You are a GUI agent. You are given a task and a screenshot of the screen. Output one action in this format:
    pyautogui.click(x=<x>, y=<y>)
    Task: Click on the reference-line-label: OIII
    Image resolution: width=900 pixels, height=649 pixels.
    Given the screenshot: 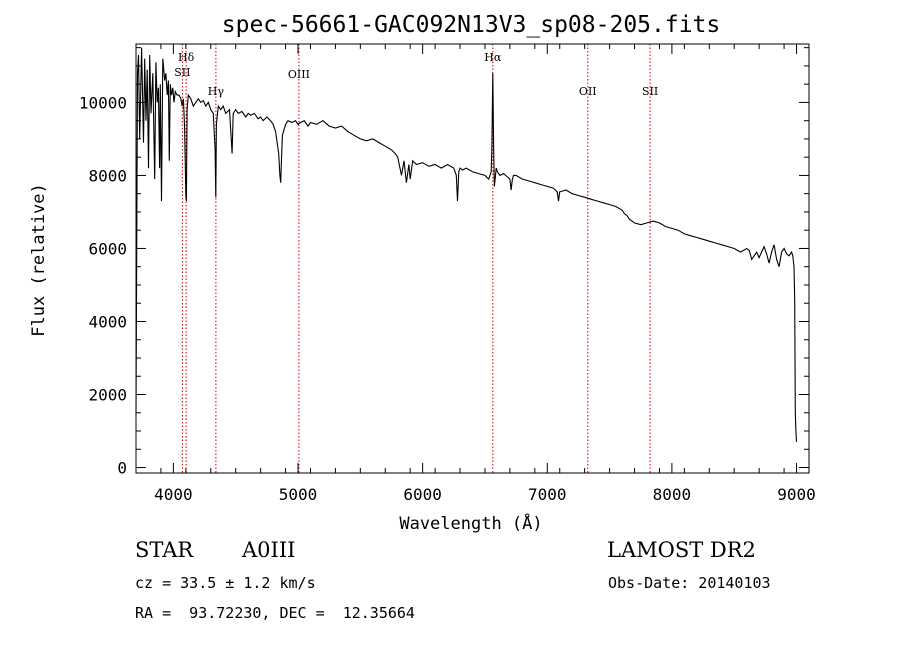 What is the action you would take?
    pyautogui.click(x=299, y=74)
    